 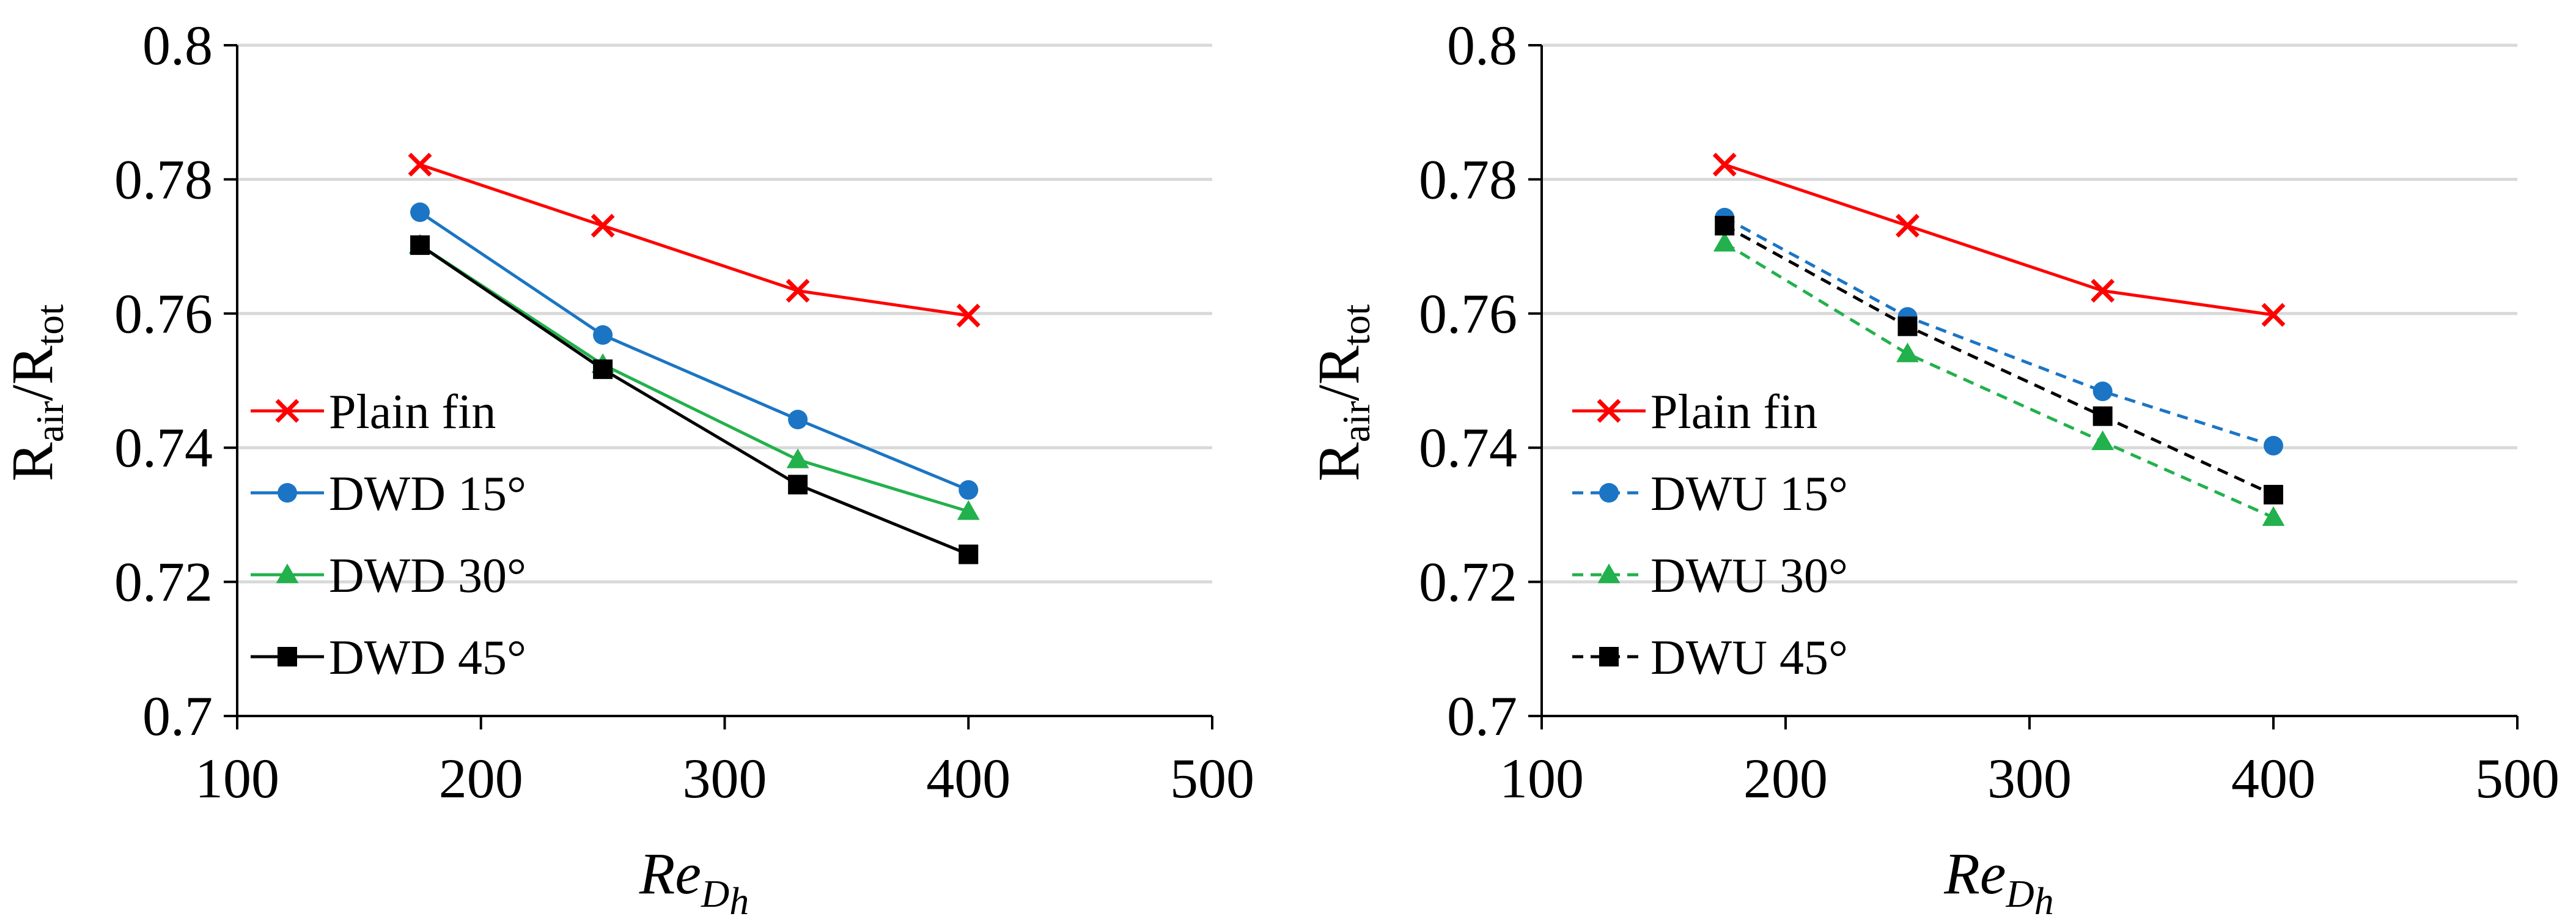 I want to click on legend-label: DWU 45°, so click(x=1749, y=658).